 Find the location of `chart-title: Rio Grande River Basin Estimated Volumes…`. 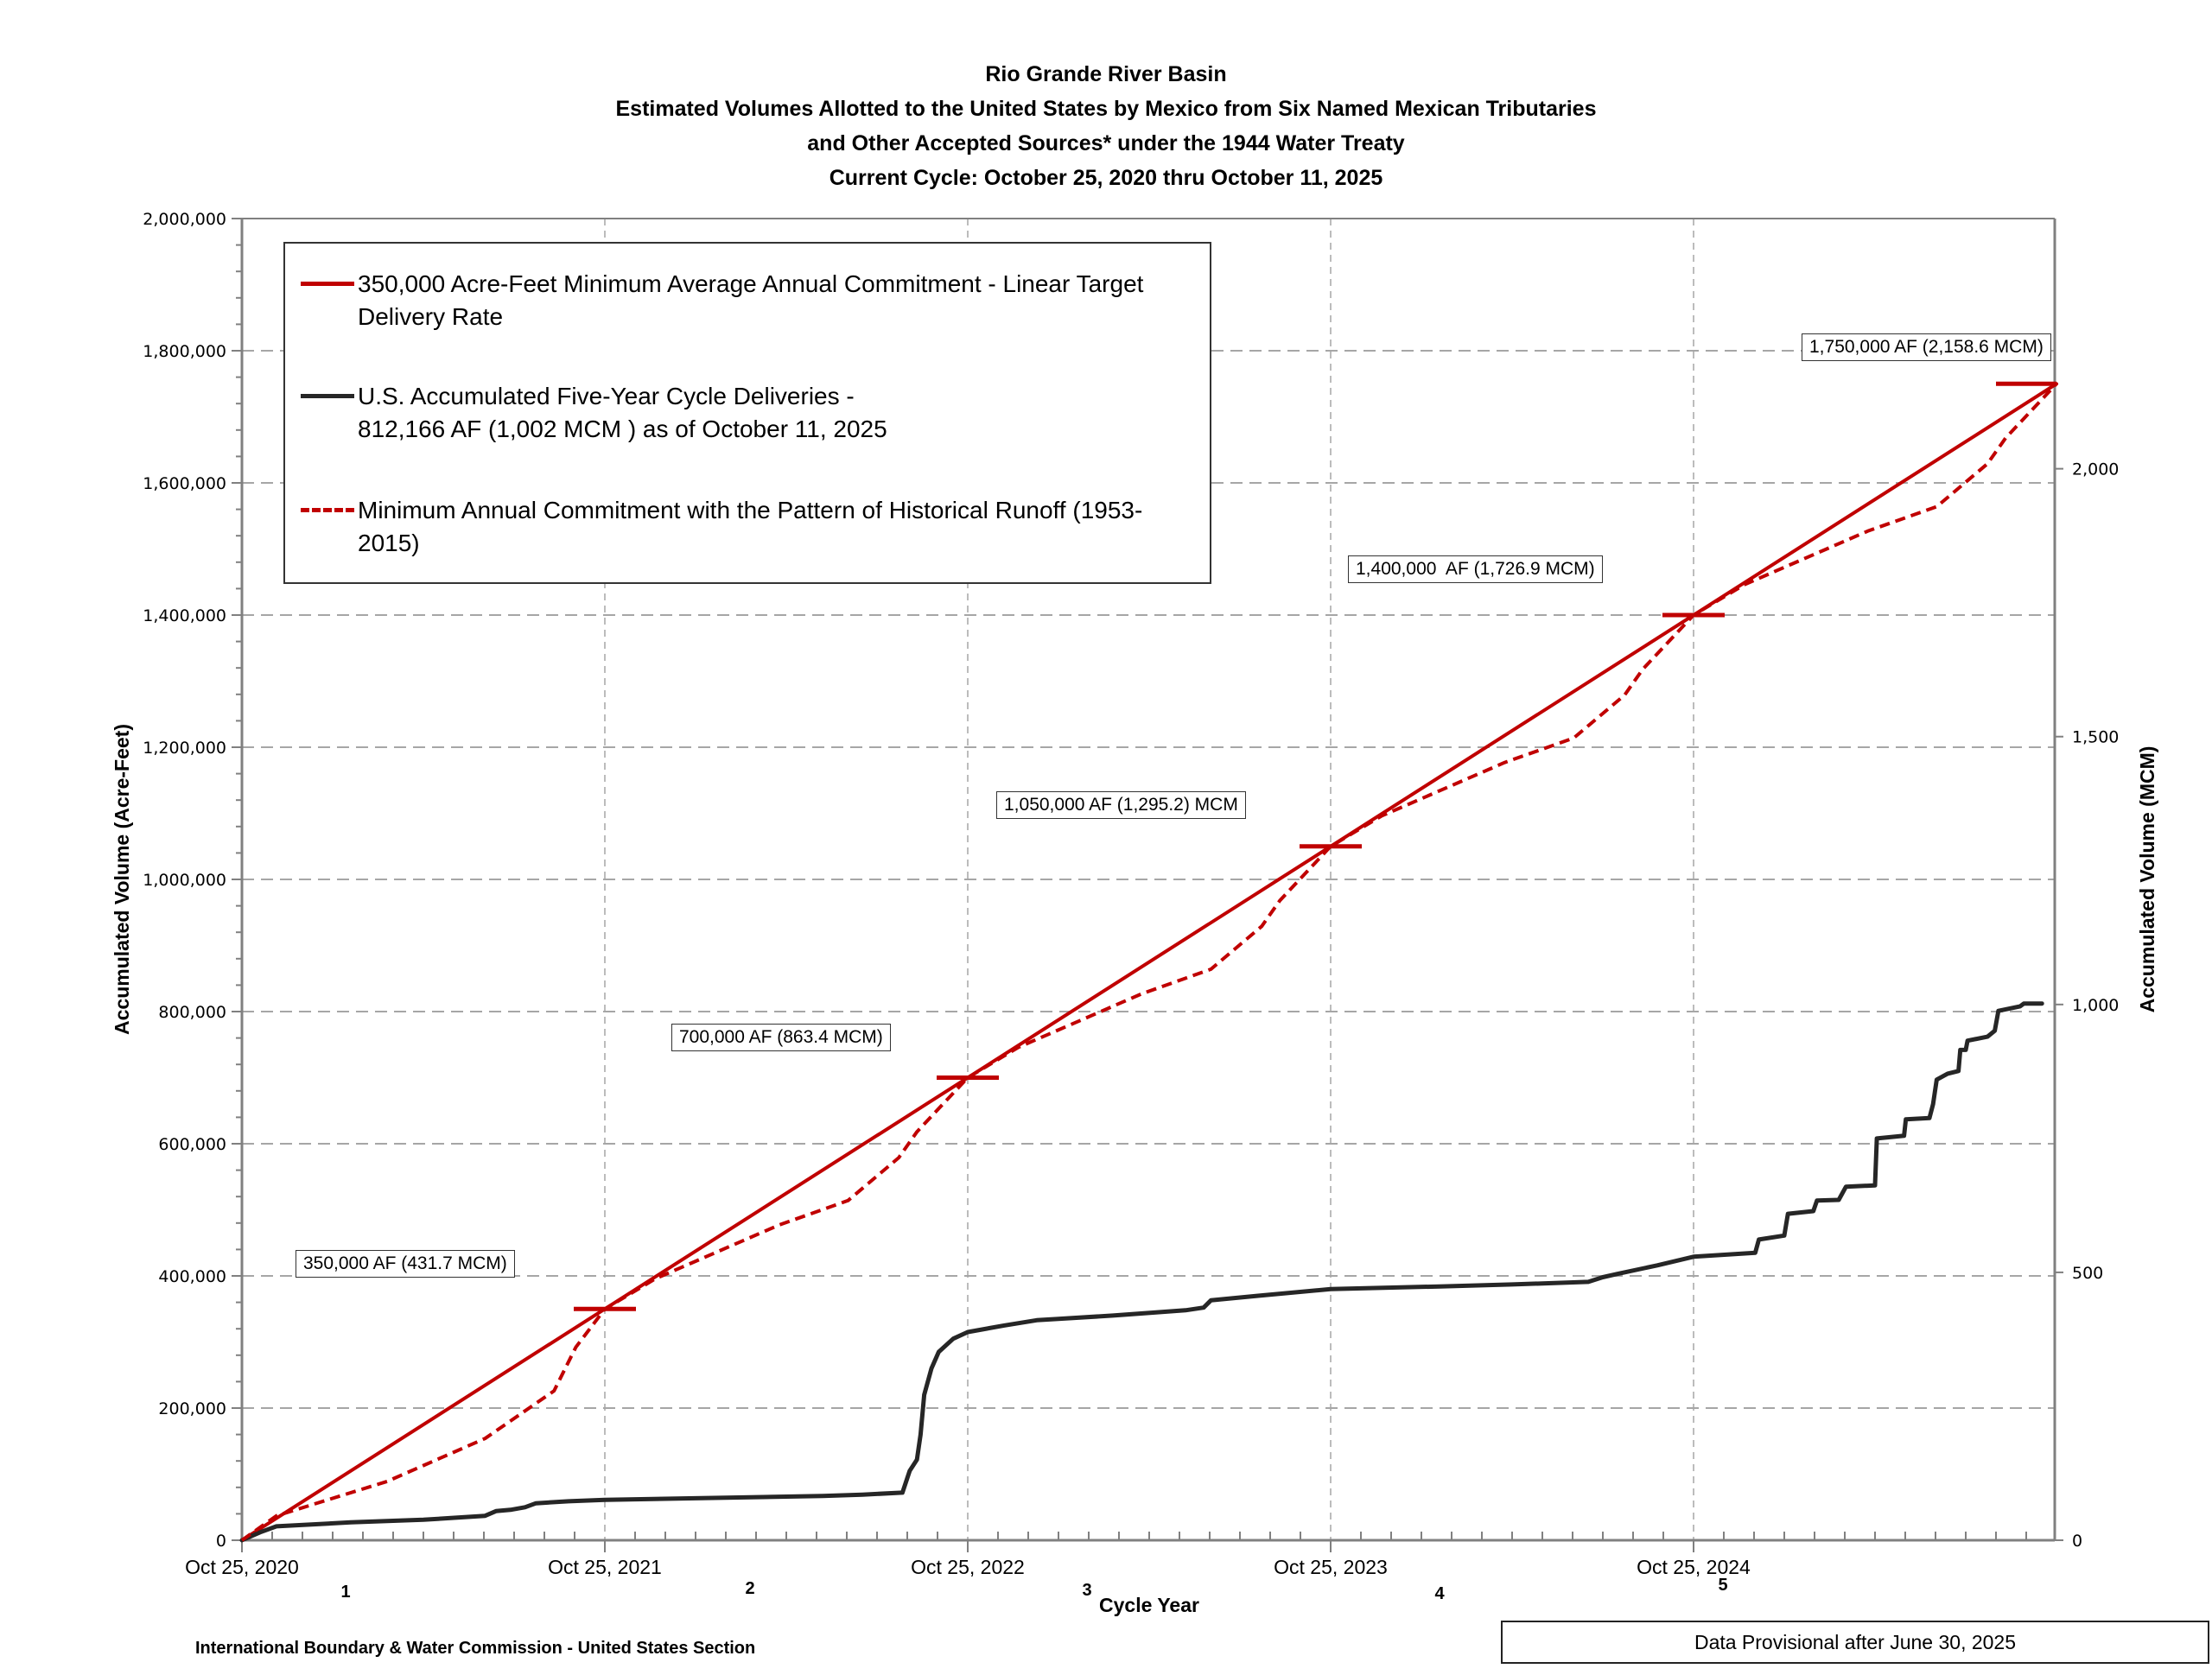

chart-title: Rio Grande River Basin Estimated Volumes… is located at coordinates (1106, 126).